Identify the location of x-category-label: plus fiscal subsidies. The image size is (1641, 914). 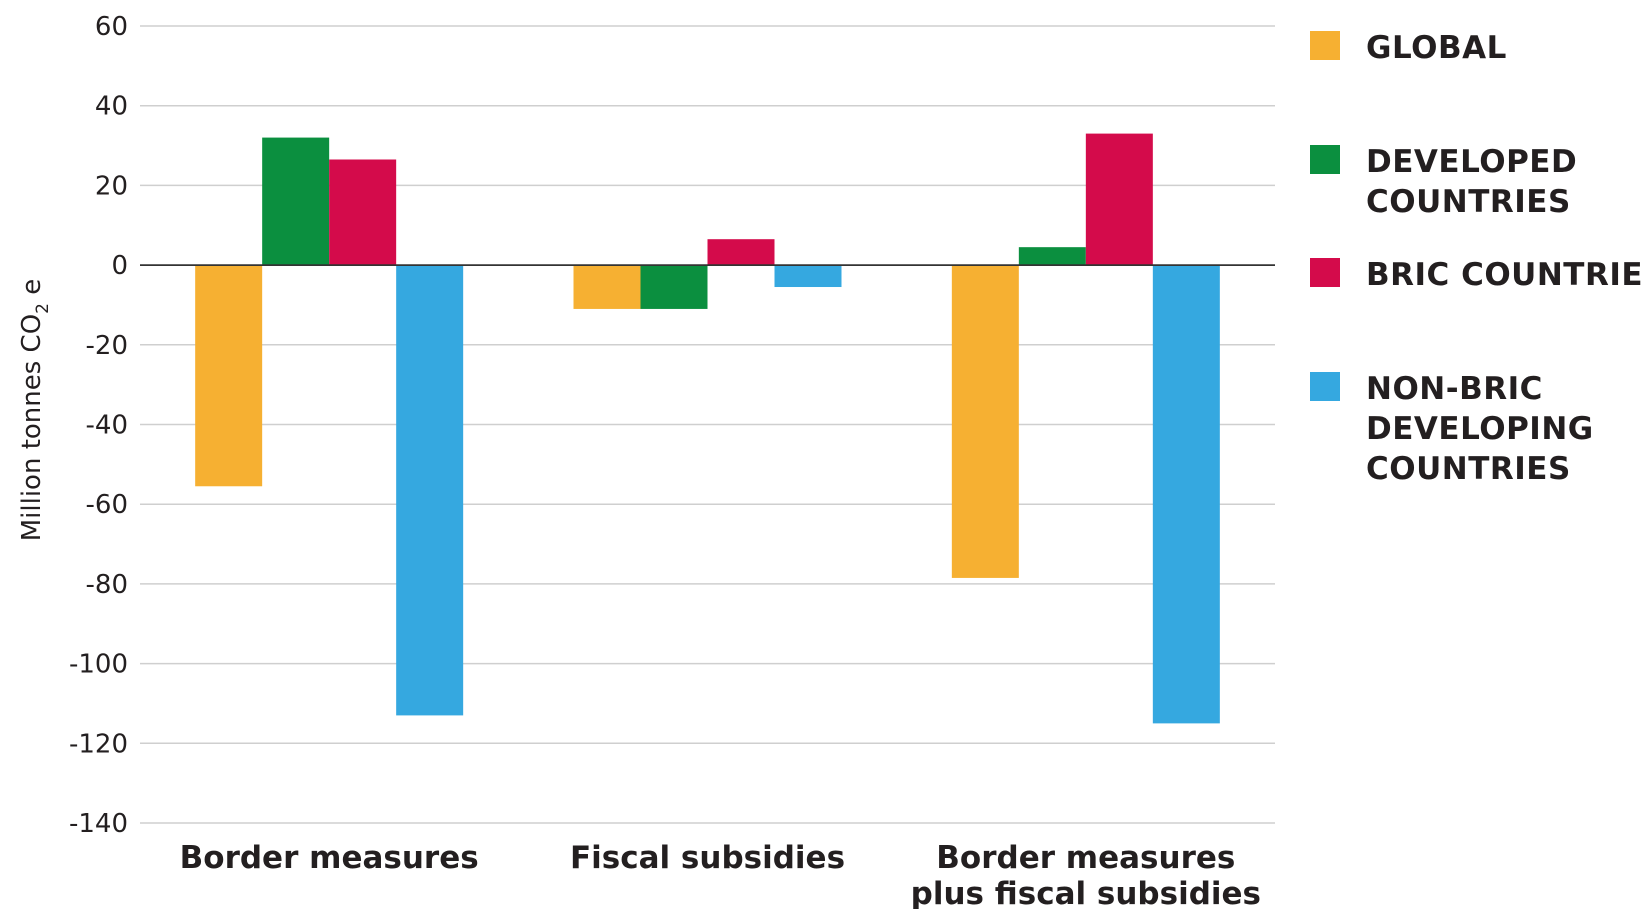
(1086, 892).